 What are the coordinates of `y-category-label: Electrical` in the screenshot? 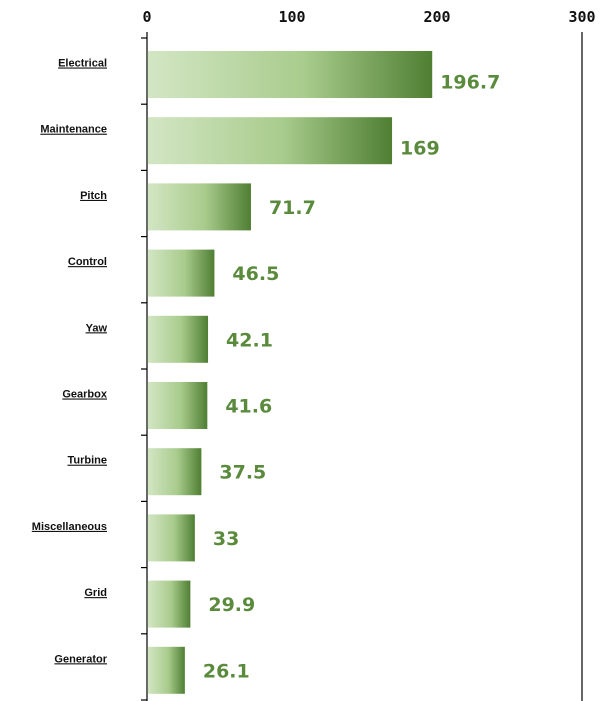 It's located at (82, 64).